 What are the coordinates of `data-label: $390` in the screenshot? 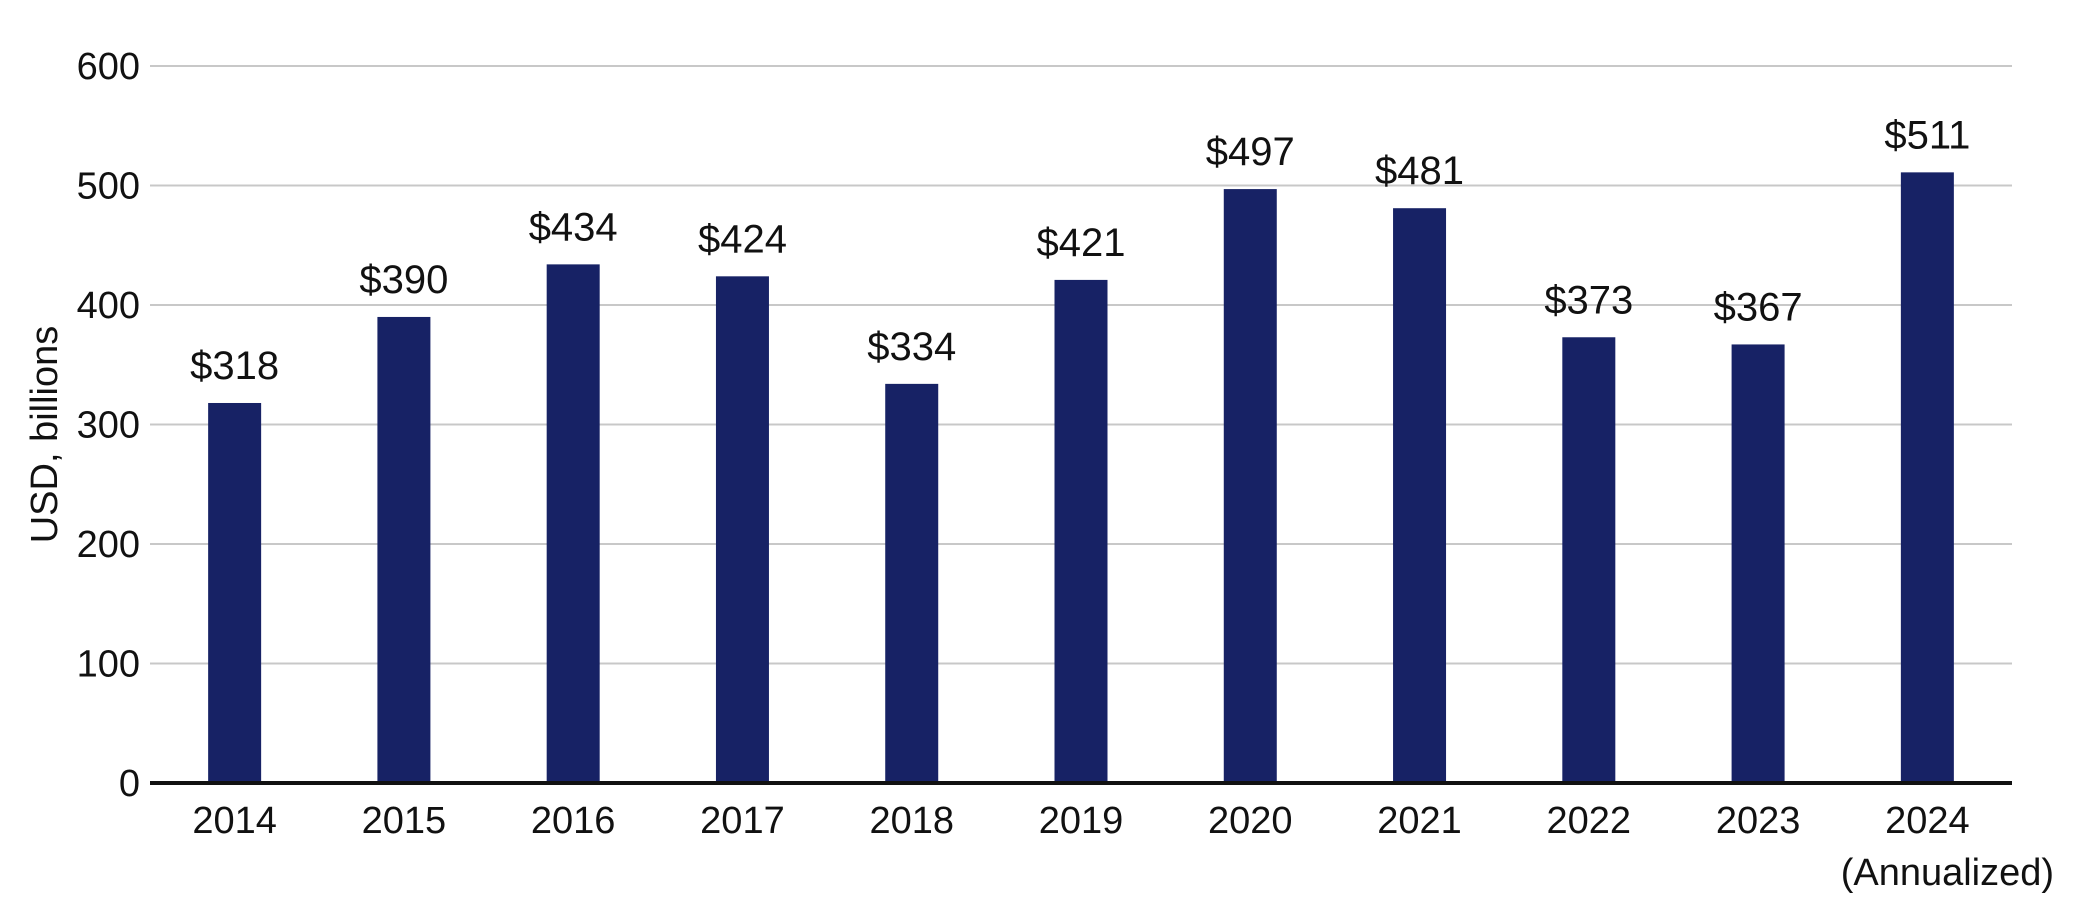 It's located at (403, 280).